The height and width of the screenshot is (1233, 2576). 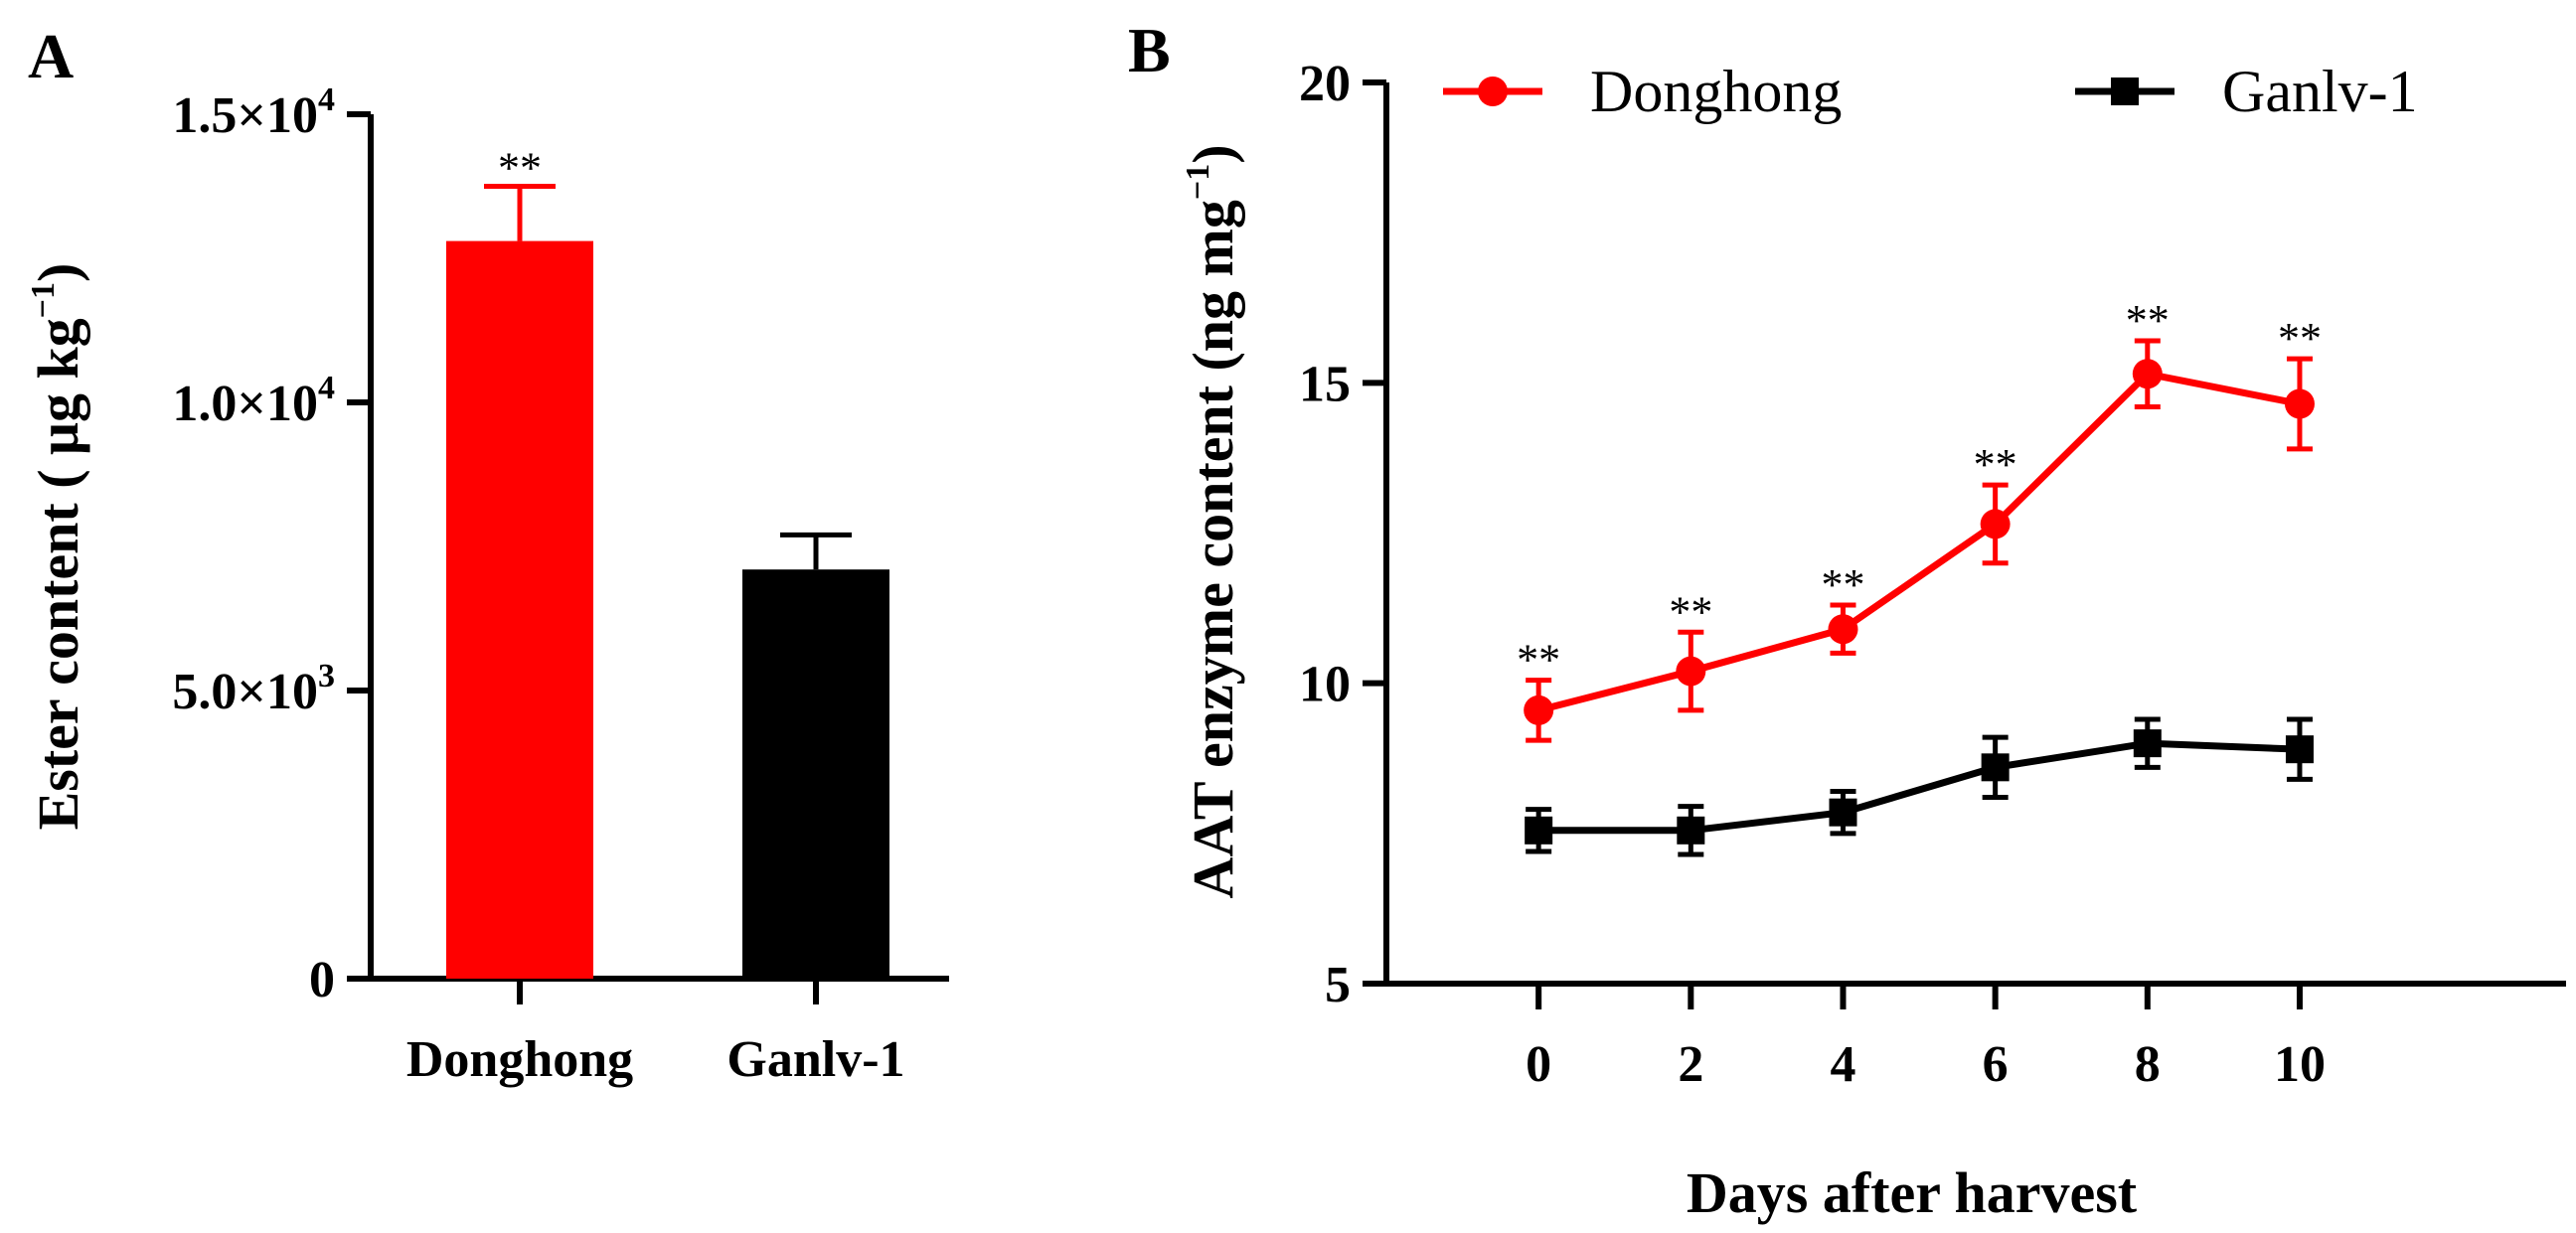 What do you see at coordinates (815, 1059) in the screenshot?
I see `panel-a-x-tick-label: Ganlv-1` at bounding box center [815, 1059].